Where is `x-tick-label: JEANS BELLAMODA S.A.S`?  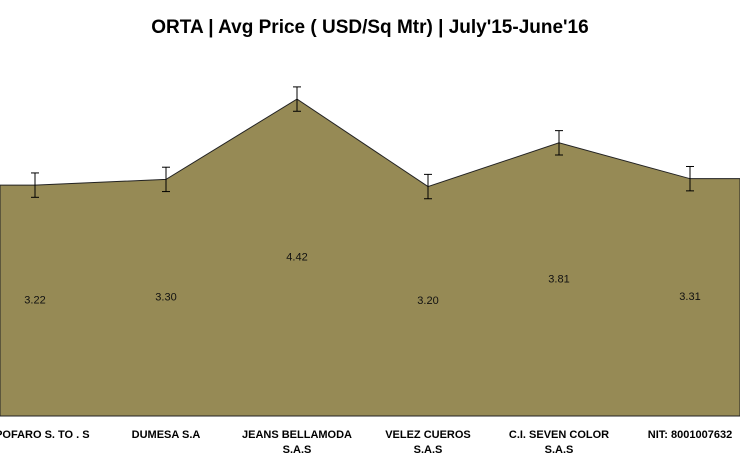
x-tick-label: JEANS BELLAMODA S.A.S is located at coordinates (297, 442).